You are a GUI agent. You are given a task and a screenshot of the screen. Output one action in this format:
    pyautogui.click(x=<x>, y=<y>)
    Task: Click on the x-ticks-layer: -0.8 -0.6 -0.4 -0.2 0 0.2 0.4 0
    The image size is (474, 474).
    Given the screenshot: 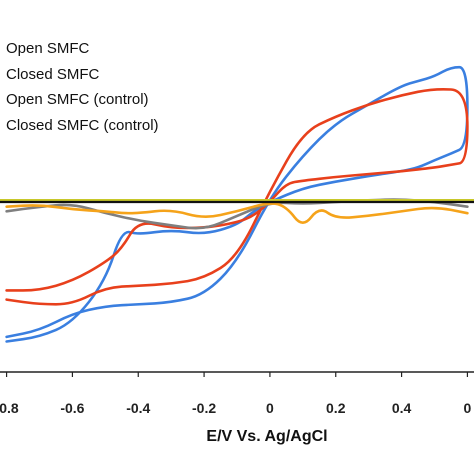 What is the action you would take?
    pyautogui.click(x=236, y=394)
    